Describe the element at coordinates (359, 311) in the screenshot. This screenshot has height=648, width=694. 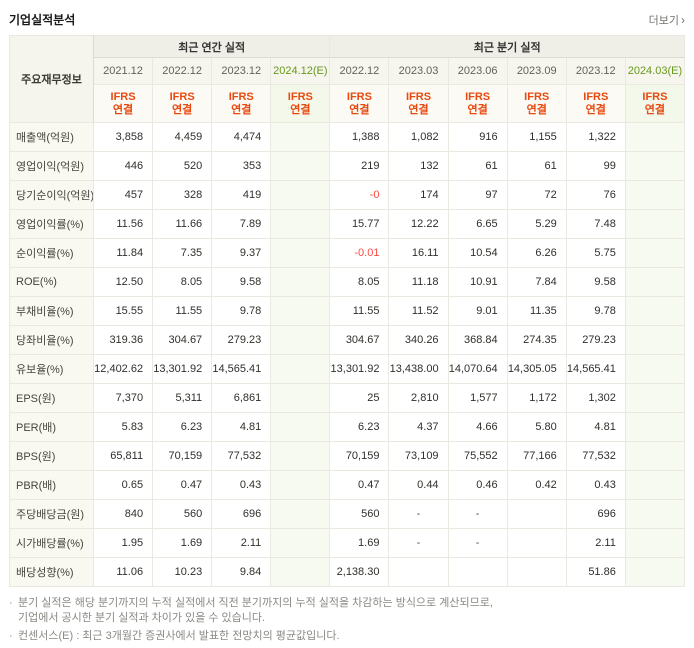
I see `value-cell: 11.55` at that location.